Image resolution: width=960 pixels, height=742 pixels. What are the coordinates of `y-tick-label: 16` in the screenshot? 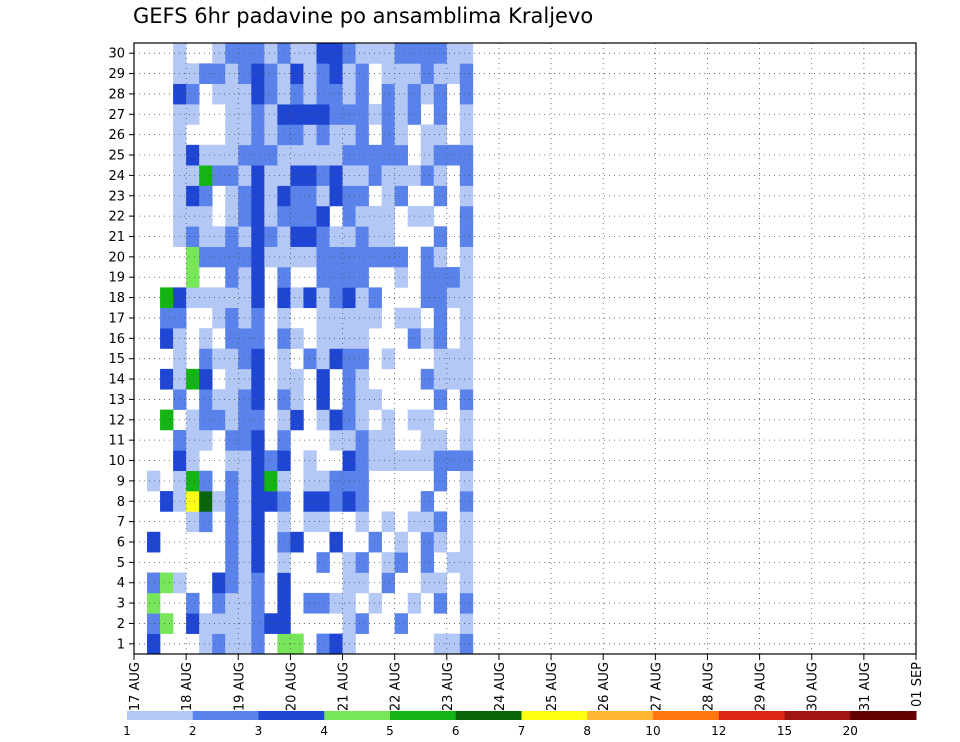 It's located at (116, 339).